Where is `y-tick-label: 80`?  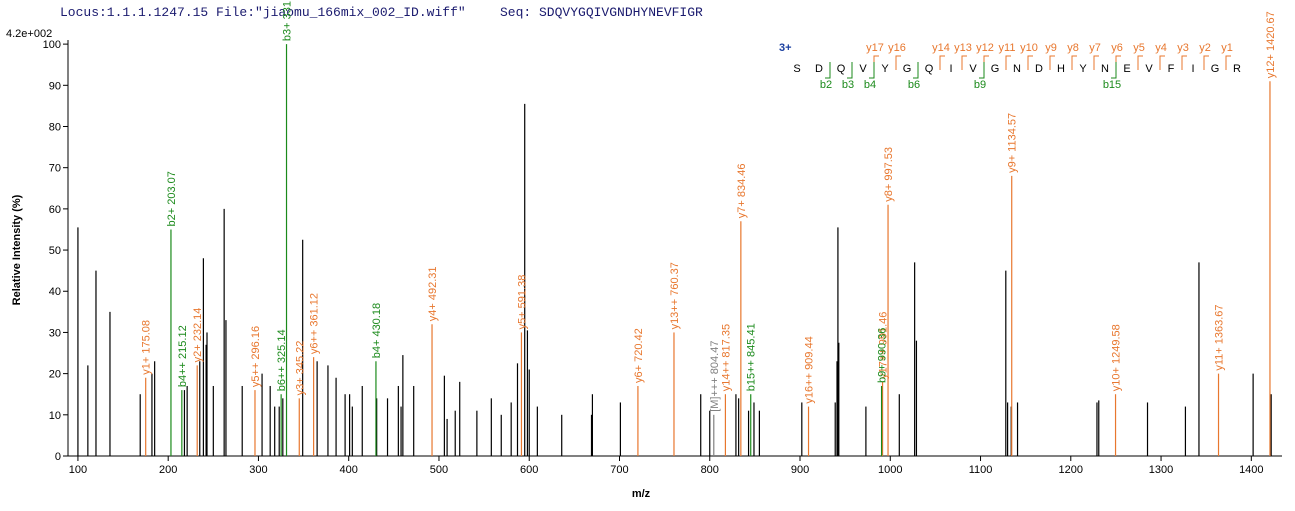 y-tick-label: 80 is located at coordinates (55, 127).